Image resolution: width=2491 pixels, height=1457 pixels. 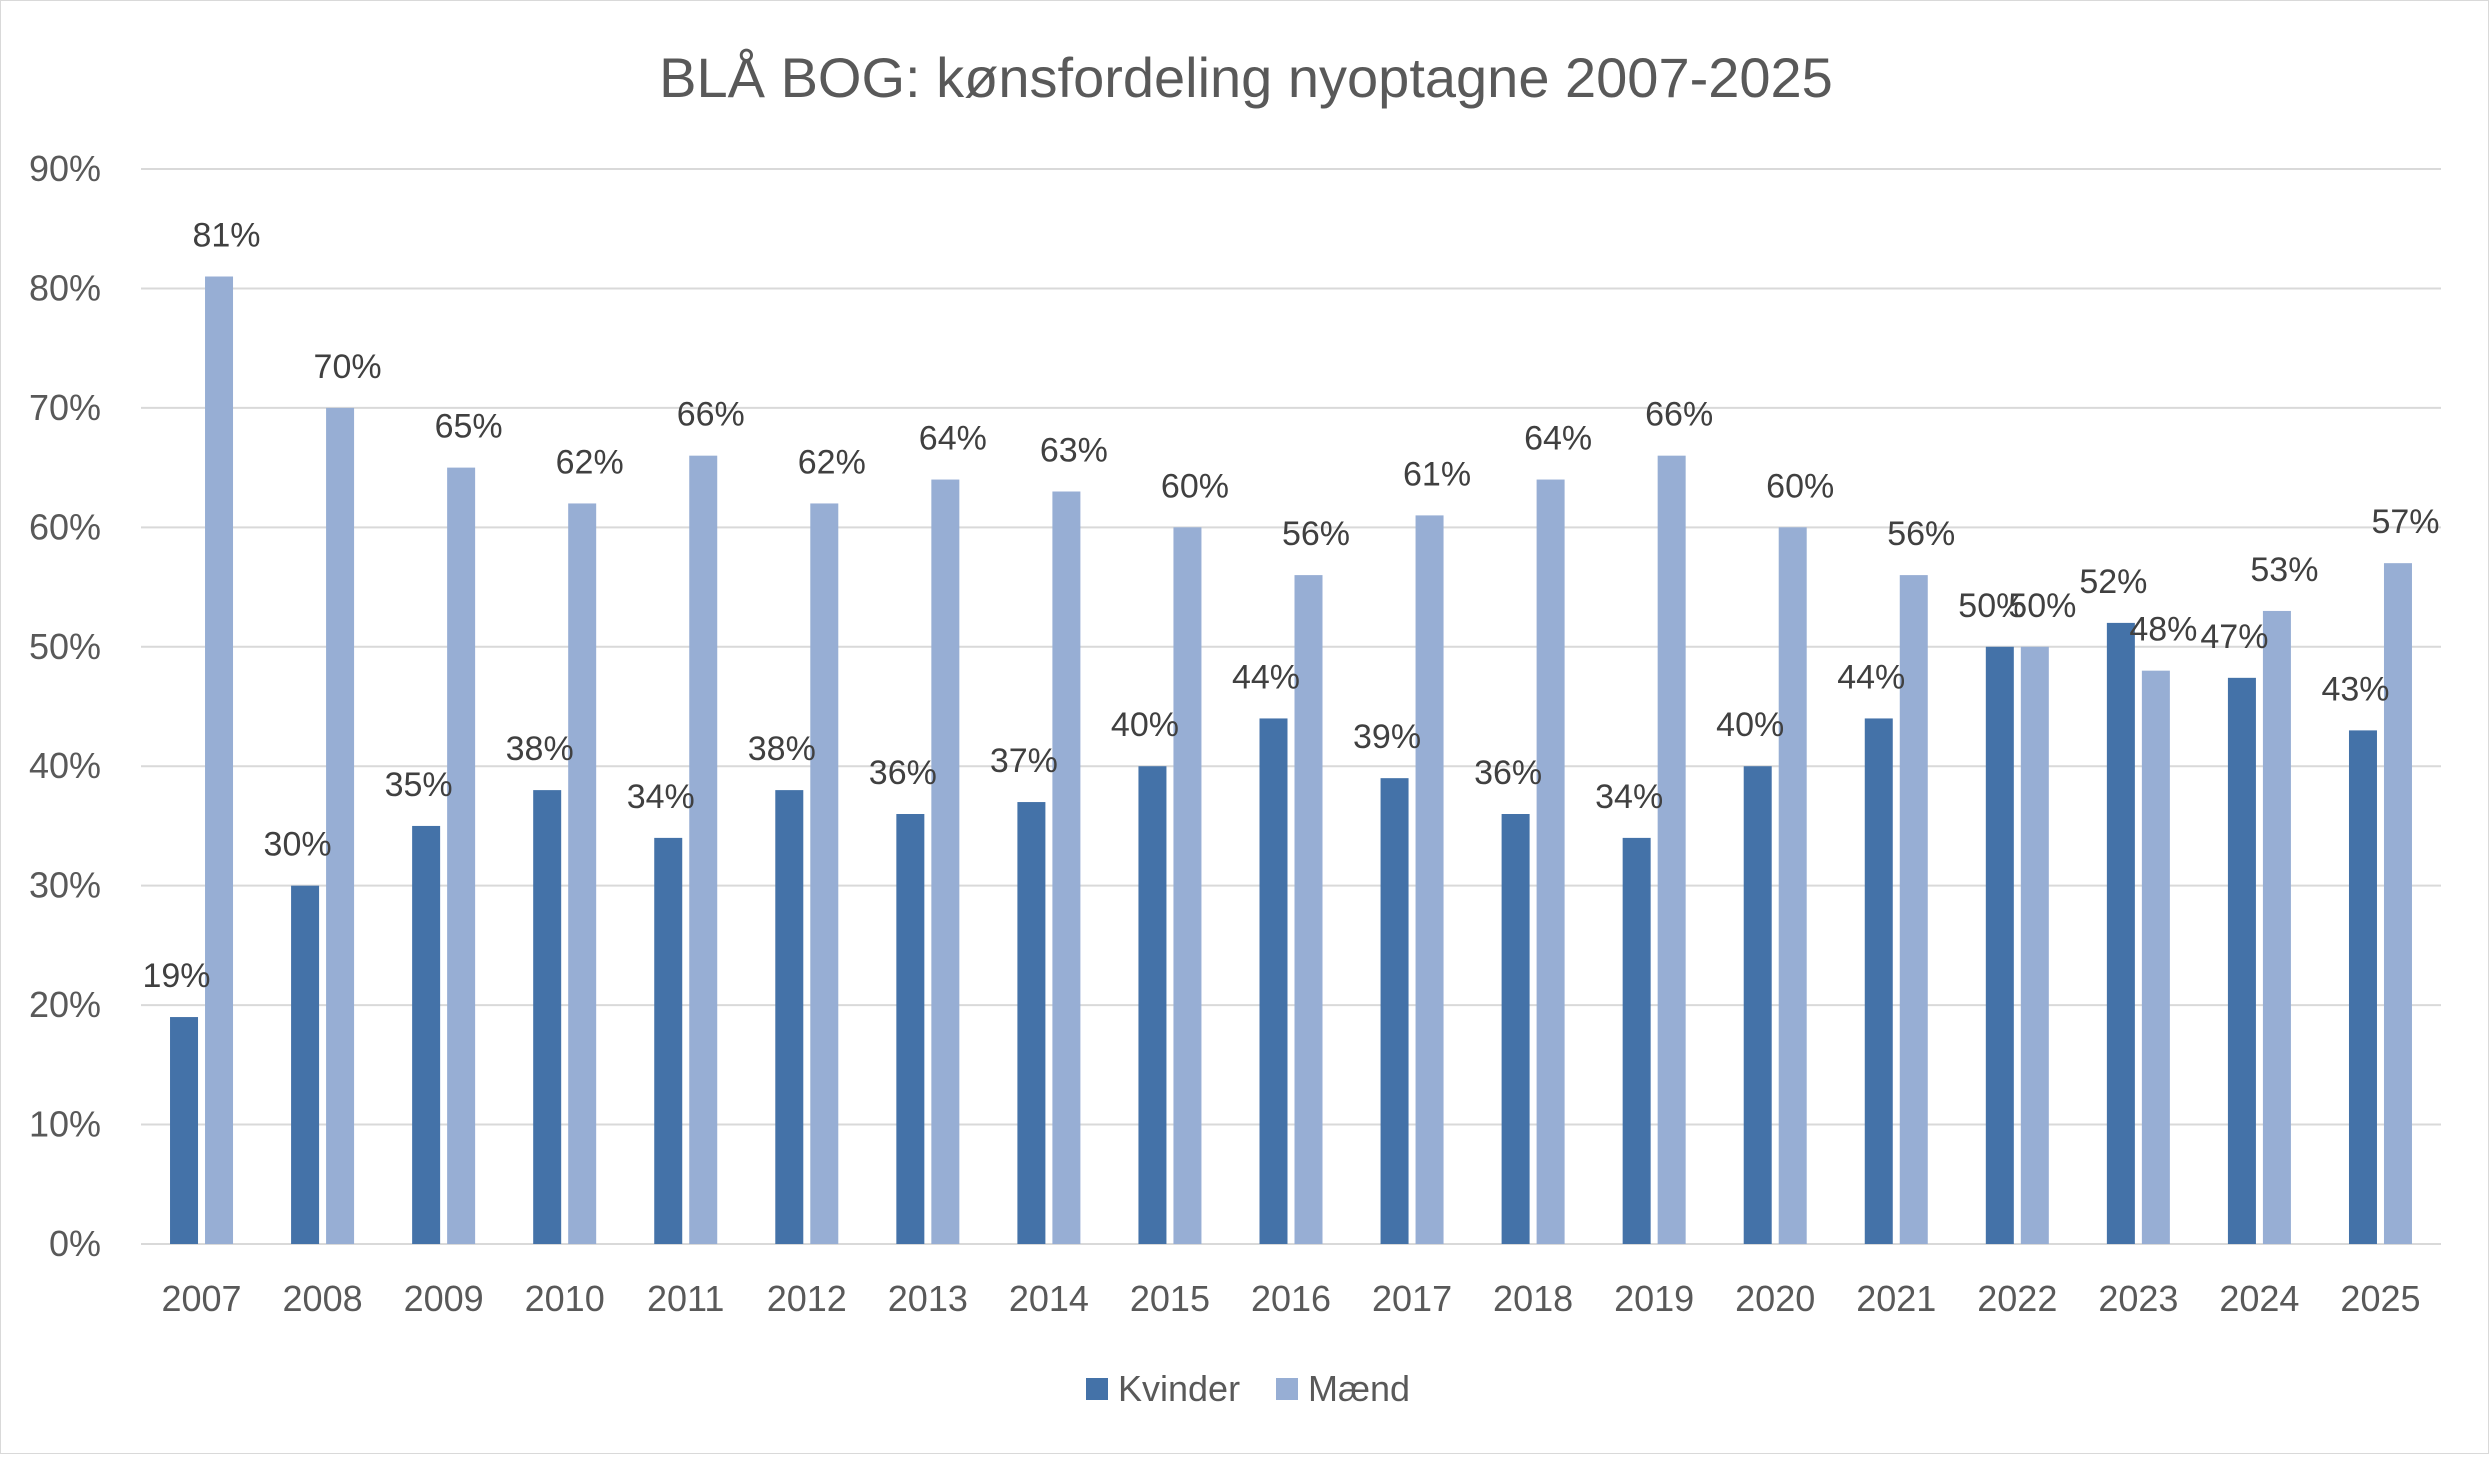 What do you see at coordinates (419, 785) in the screenshot?
I see `data-label: 35%` at bounding box center [419, 785].